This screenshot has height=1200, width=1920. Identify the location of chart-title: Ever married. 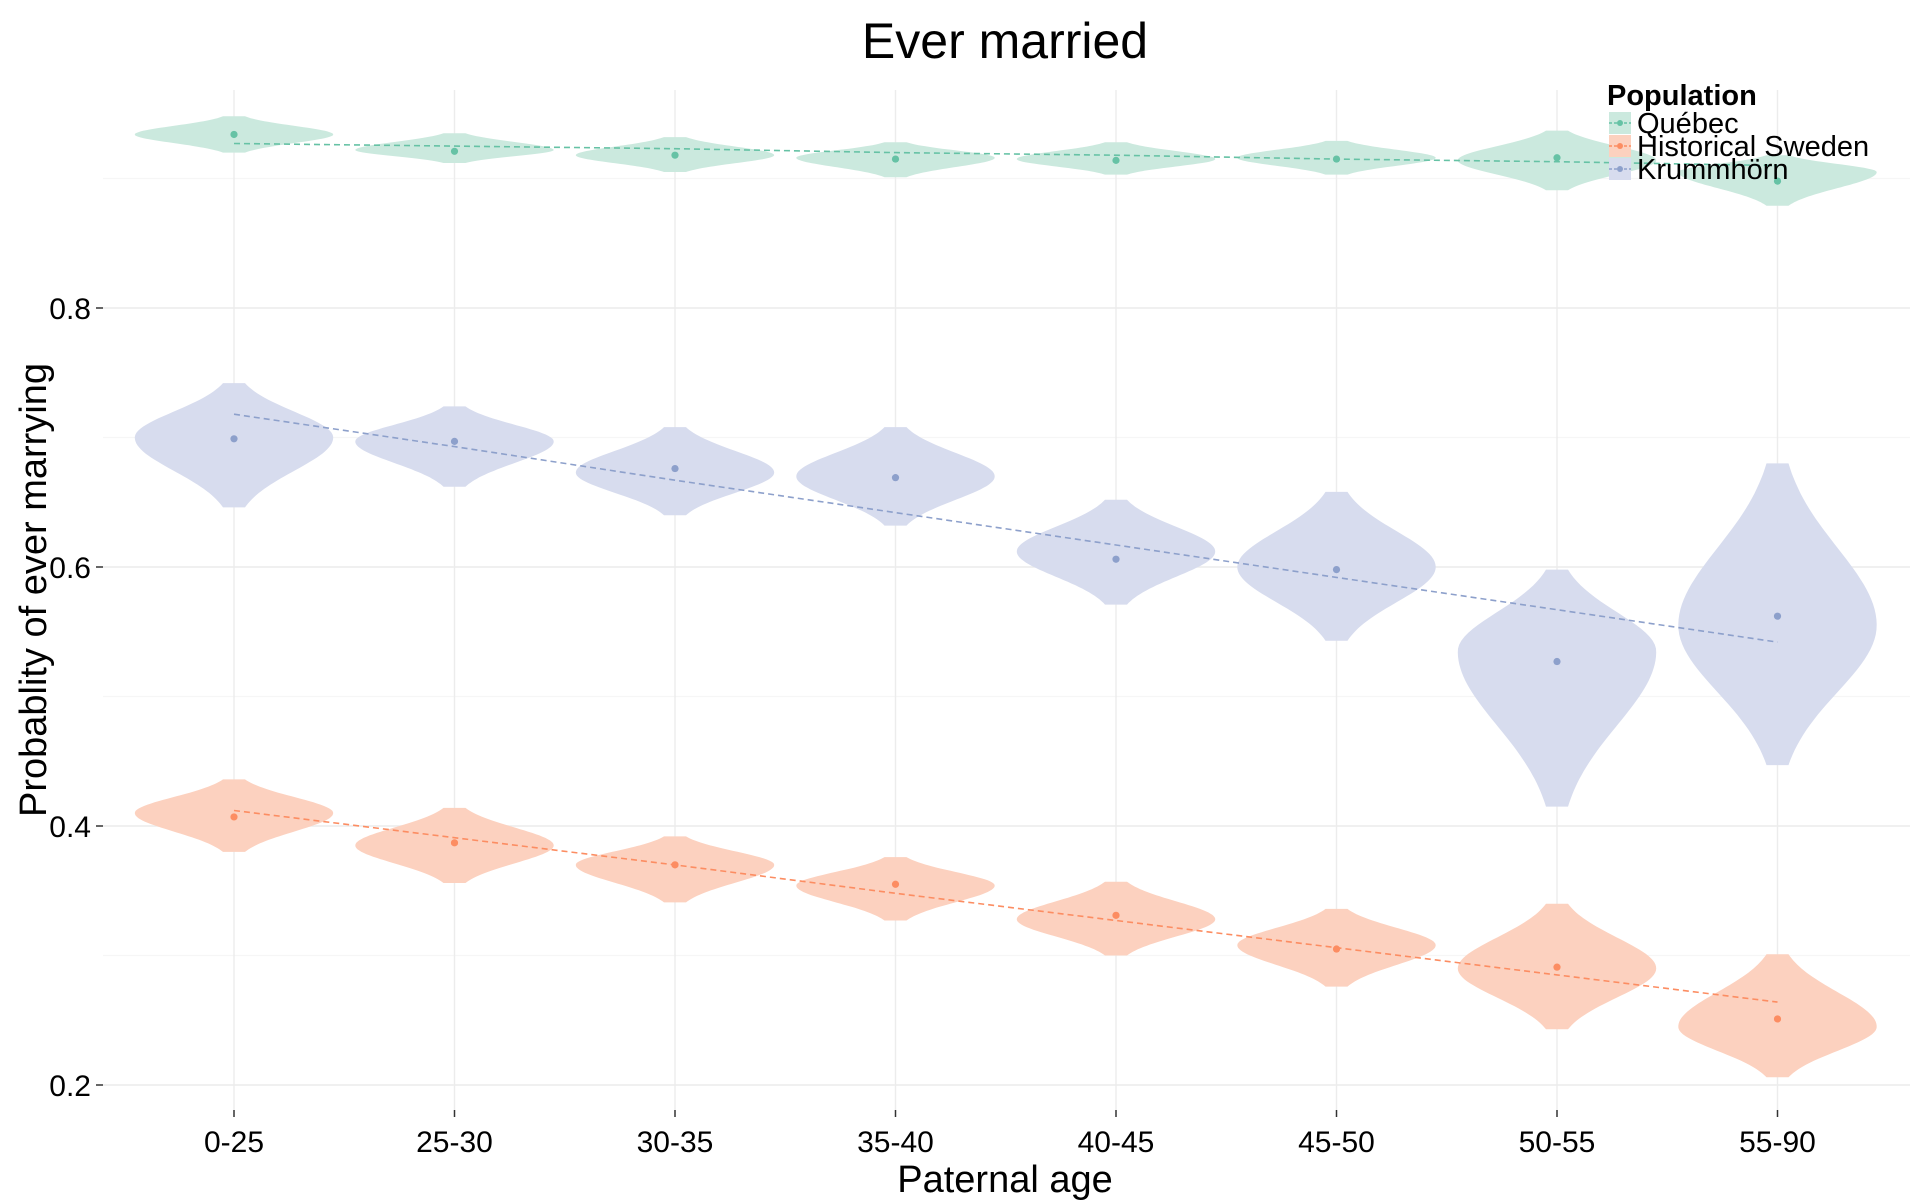
(1005, 41).